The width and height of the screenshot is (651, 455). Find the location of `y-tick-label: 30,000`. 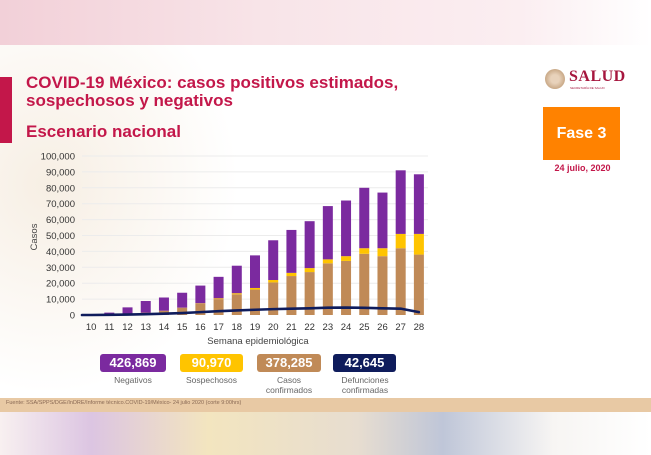

y-tick-label: 30,000 is located at coordinates (60, 268).